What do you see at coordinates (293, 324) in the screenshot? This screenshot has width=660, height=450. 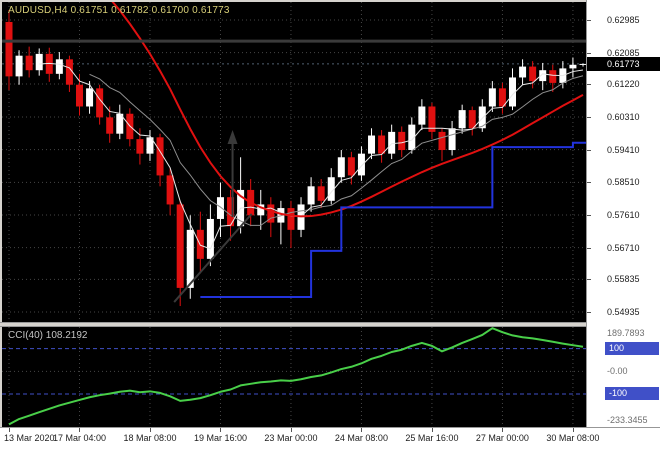 I see `pane-divider` at bounding box center [293, 324].